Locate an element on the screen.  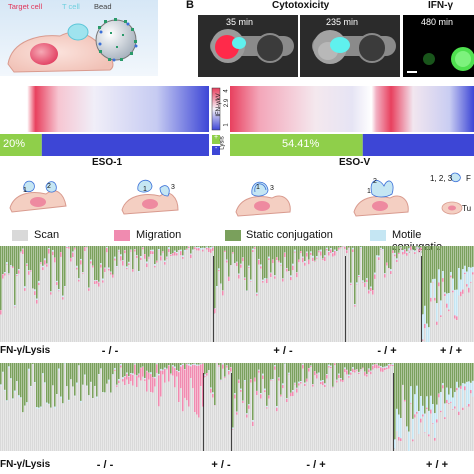
schematic-side-text: 1, 2, 3 is located at coordinates (441, 178).